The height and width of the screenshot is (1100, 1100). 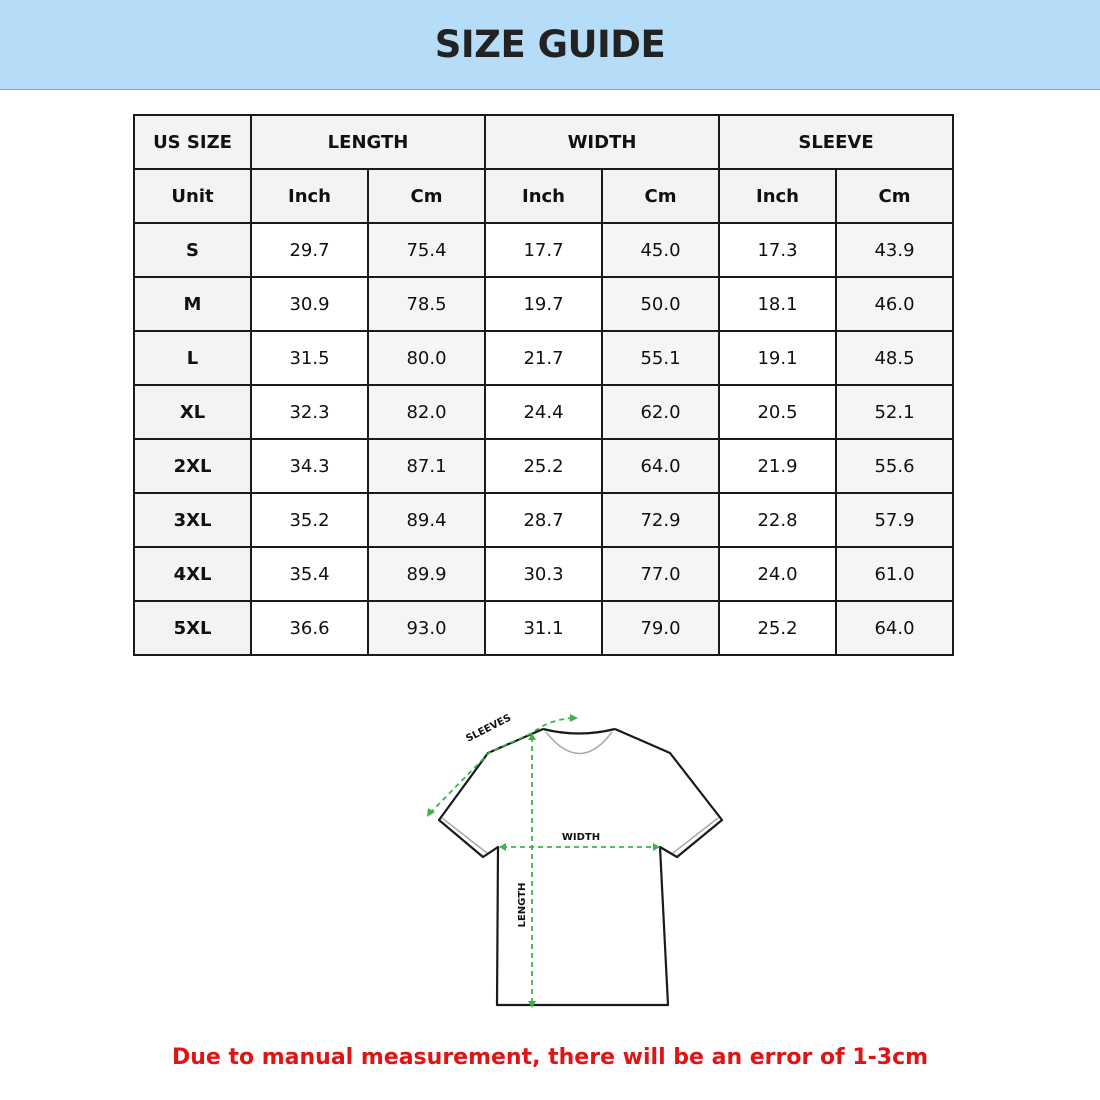 I want to click on table-row: M 30.9 78.5 19.7 50.0 18.1 46.0, so click(x=543, y=304).